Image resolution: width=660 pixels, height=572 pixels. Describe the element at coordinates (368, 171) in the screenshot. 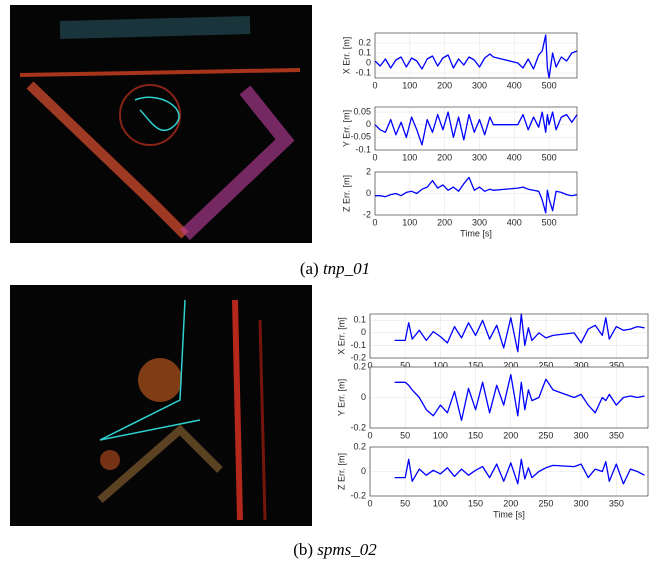

I see `y-tick-label: 2` at that location.